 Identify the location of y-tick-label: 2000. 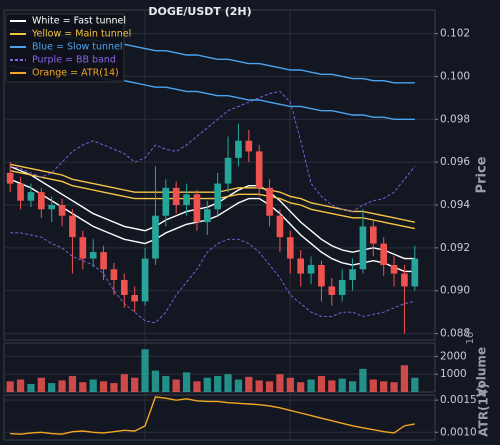
(453, 356).